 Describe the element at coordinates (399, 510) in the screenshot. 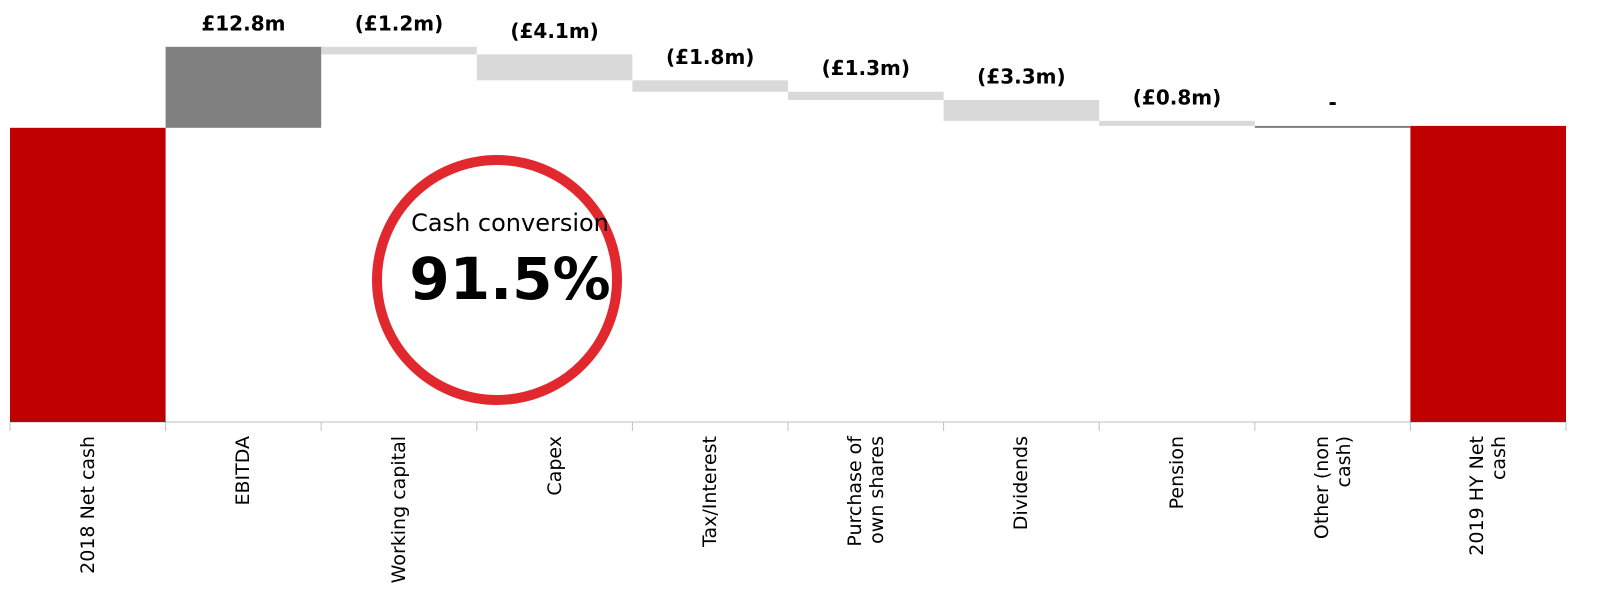

I see `x-tick-label: Working capital` at that location.